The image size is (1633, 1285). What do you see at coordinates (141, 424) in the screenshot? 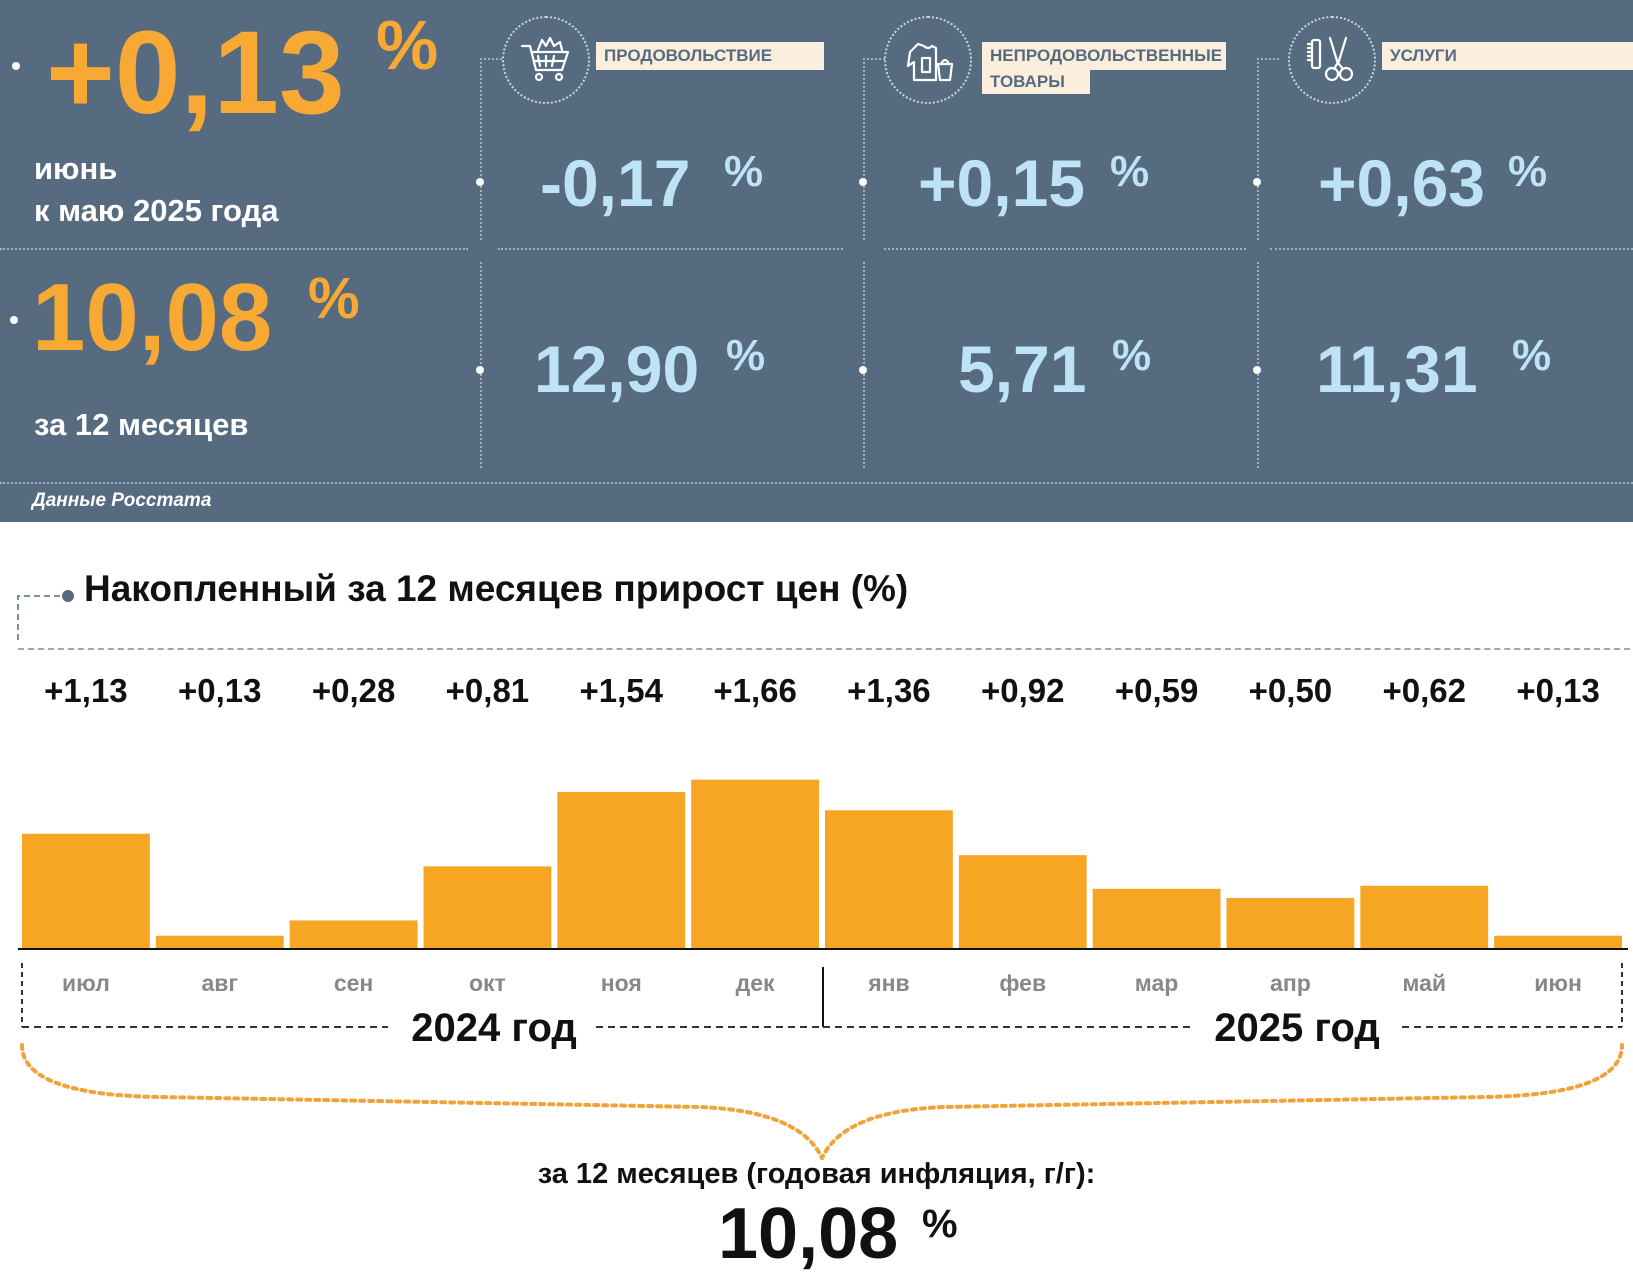
I see `annual-caption: за 12 месяцев` at bounding box center [141, 424].